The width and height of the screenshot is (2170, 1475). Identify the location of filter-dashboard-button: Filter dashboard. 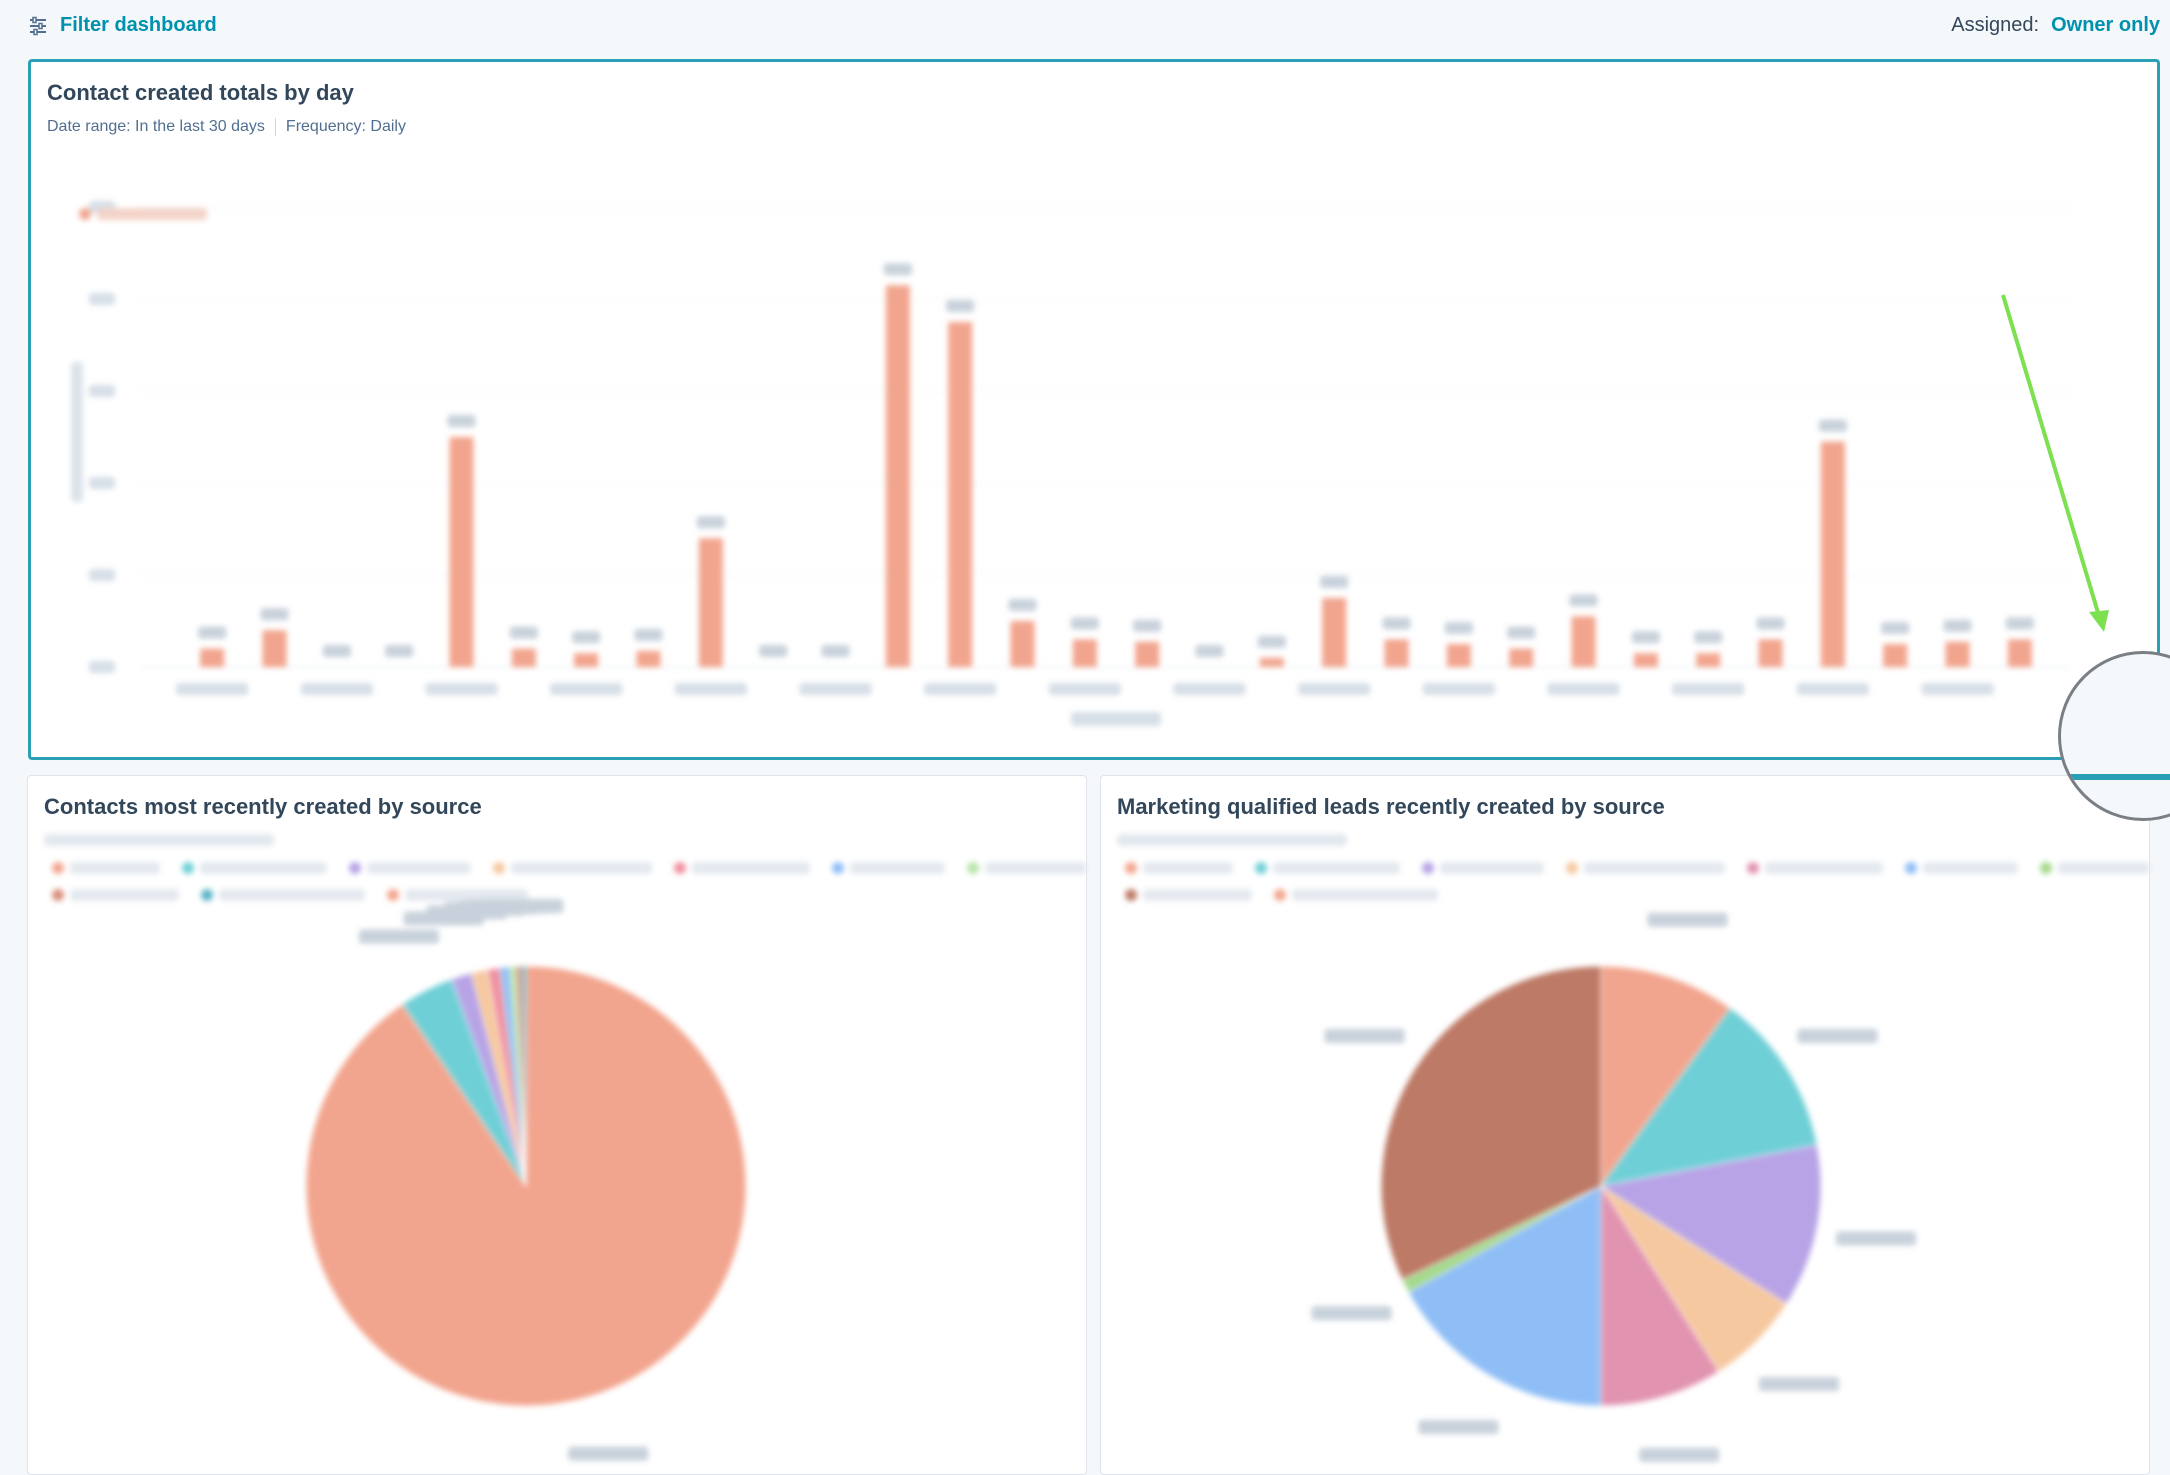
(122, 25).